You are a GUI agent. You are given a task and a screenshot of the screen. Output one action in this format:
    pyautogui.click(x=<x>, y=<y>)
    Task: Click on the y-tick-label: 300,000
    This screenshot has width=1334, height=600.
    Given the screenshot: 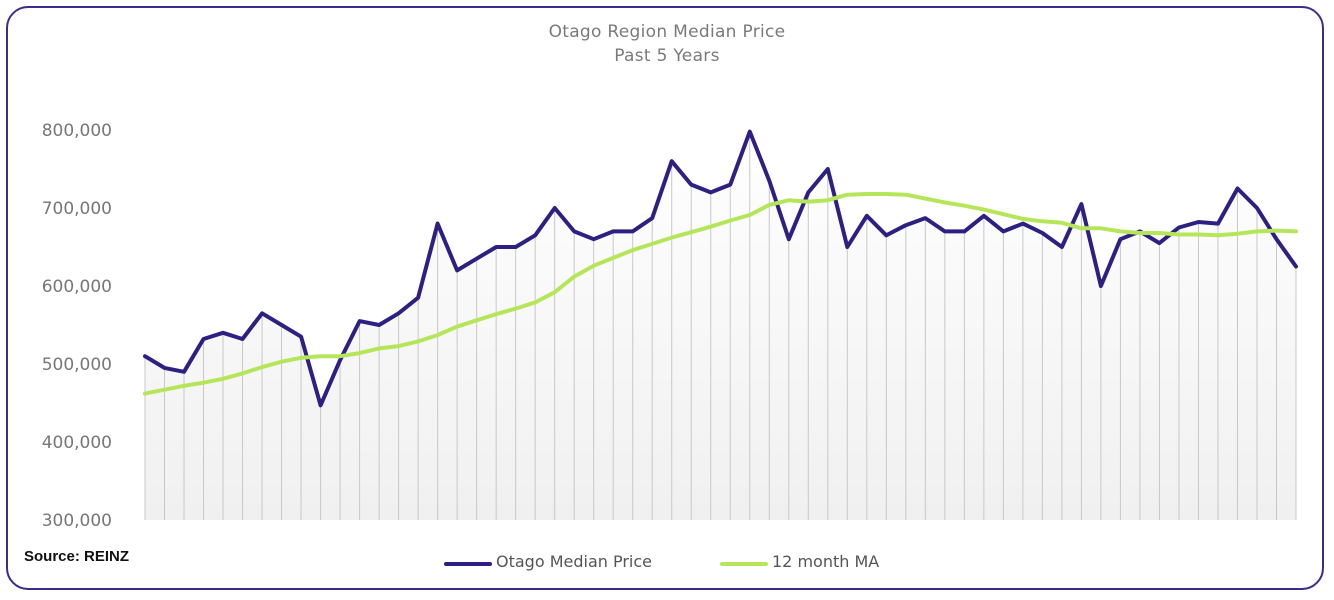 What is the action you would take?
    pyautogui.click(x=77, y=521)
    